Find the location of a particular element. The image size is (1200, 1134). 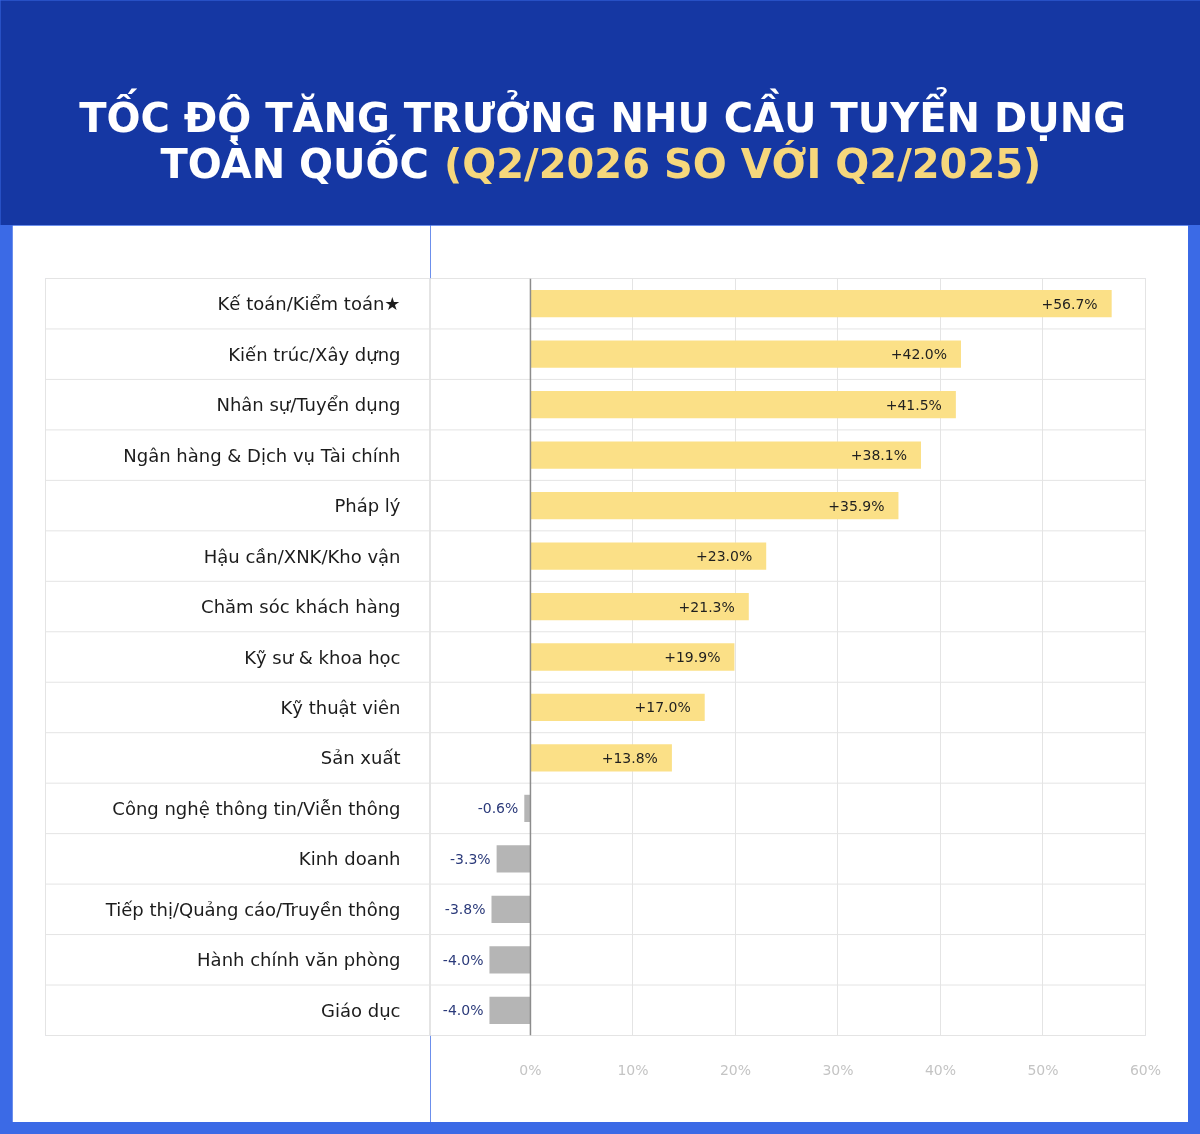

y-tick-label: Hậu cần/XNK/Kho vận is located at coordinates (302, 556).